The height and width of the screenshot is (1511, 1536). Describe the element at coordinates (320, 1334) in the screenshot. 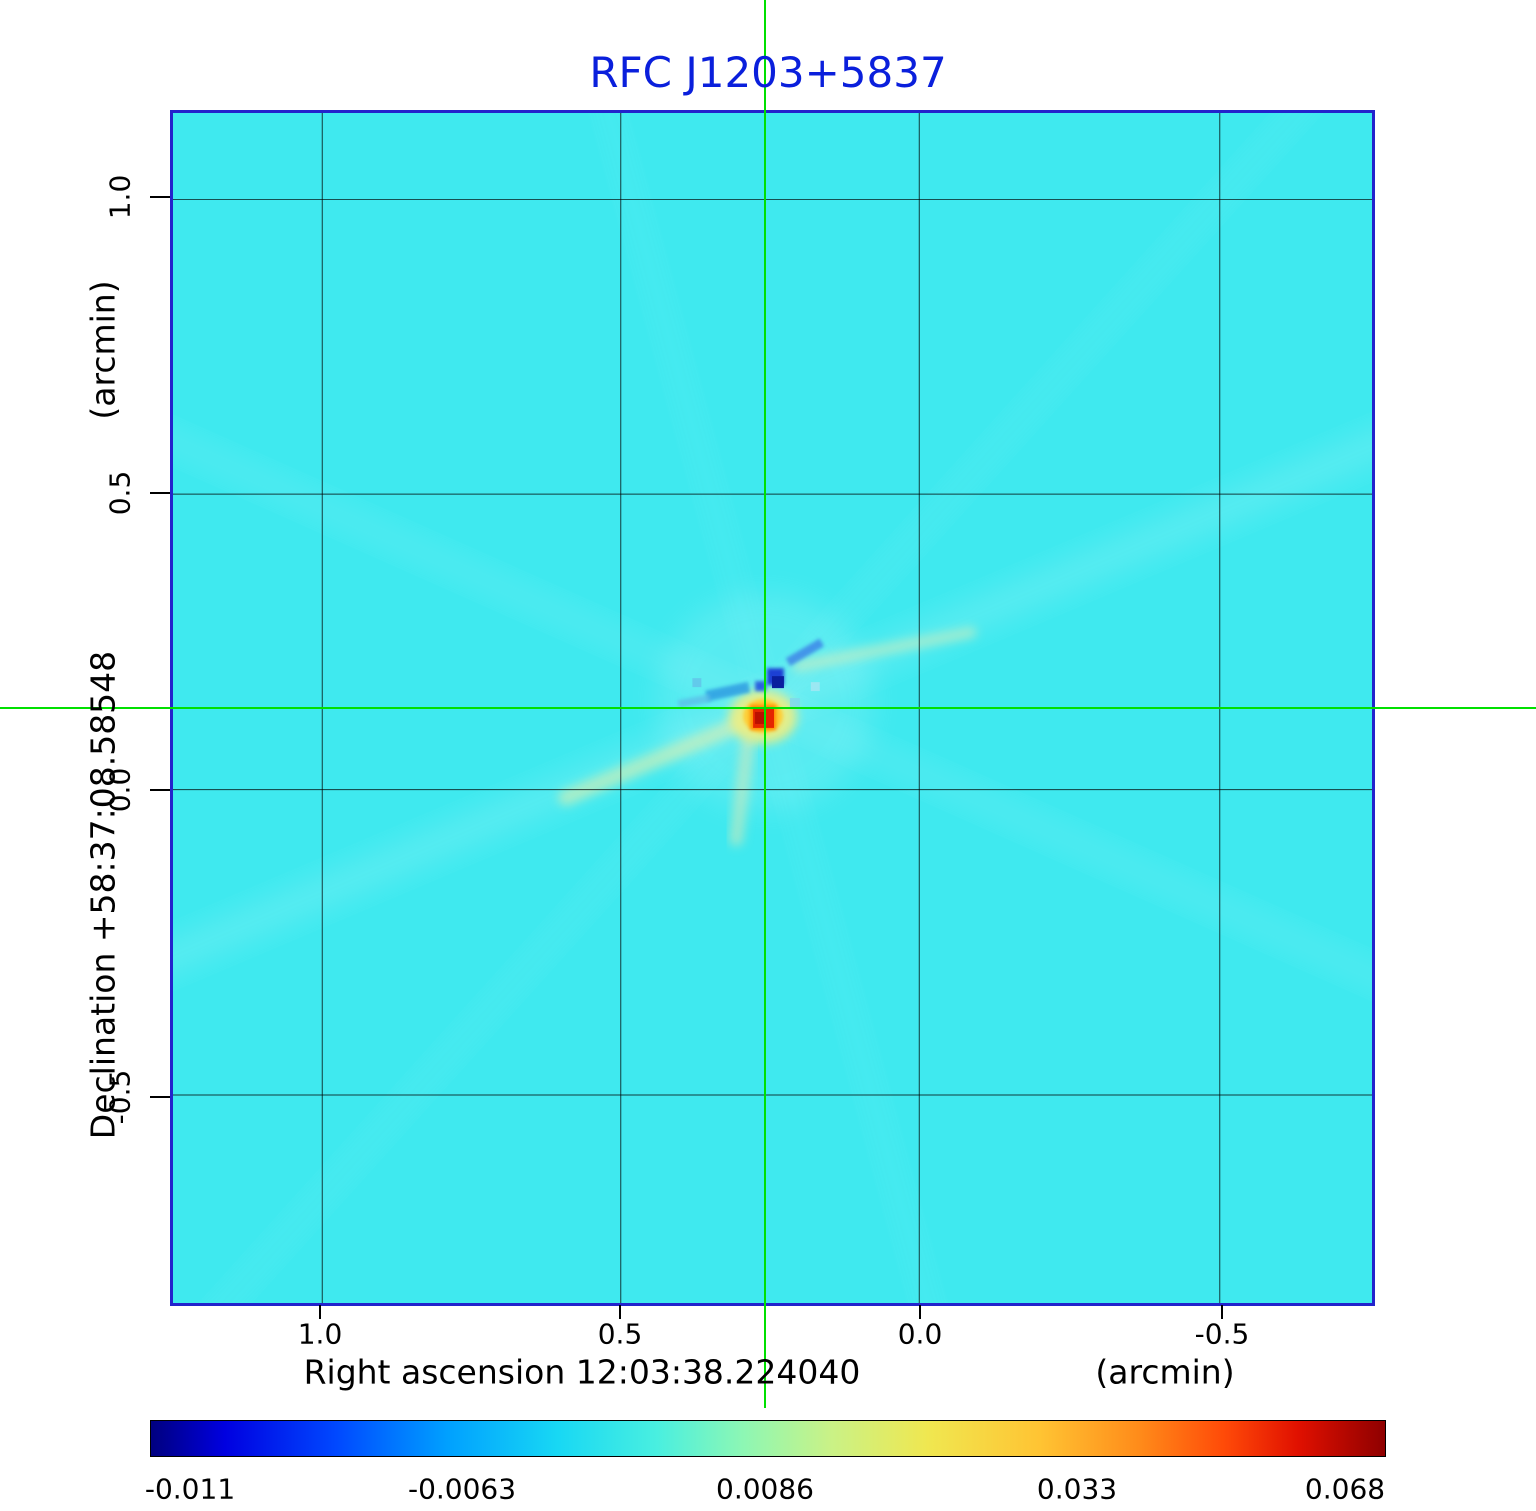

I see `x-tick-label: 1.0` at that location.